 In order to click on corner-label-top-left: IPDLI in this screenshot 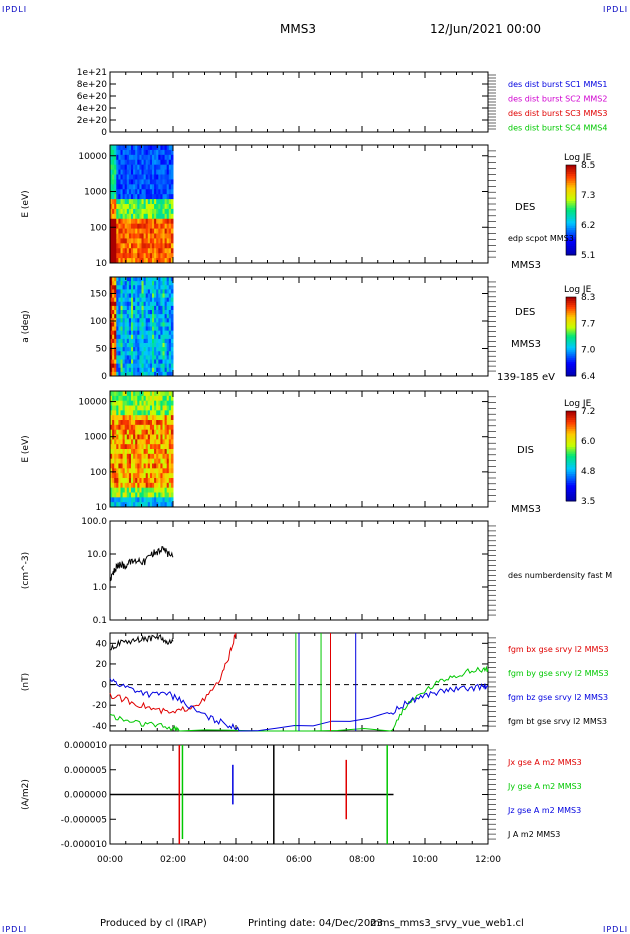, I will do `click(15, 9)`.